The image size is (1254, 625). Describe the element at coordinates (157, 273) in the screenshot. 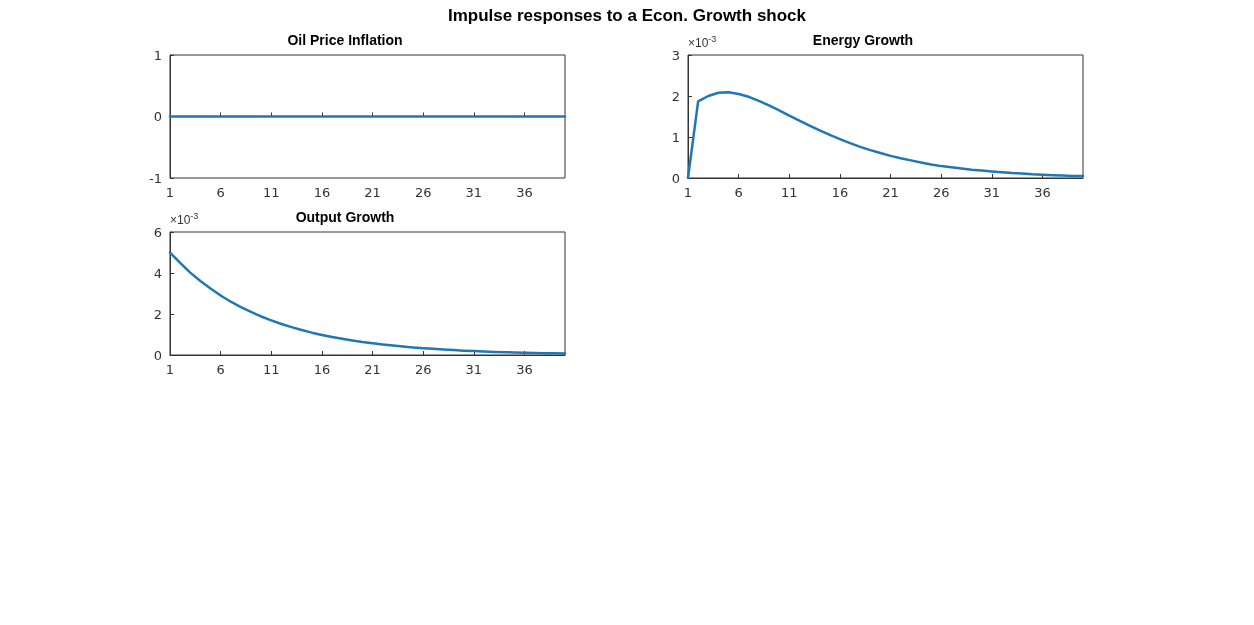

I see `y-tick-label: 4` at that location.